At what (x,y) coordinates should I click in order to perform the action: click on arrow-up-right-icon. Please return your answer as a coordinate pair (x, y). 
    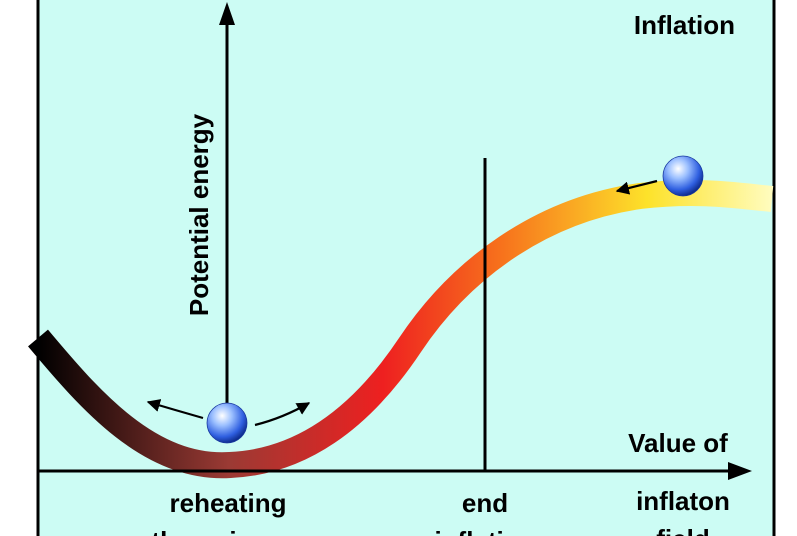
    Looking at the image, I should click on (282, 414).